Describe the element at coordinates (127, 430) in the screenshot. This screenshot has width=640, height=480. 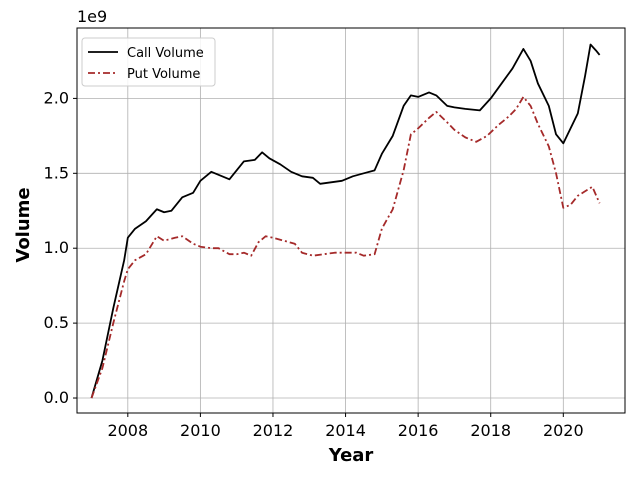
I see `x-tick-label: 2008` at that location.